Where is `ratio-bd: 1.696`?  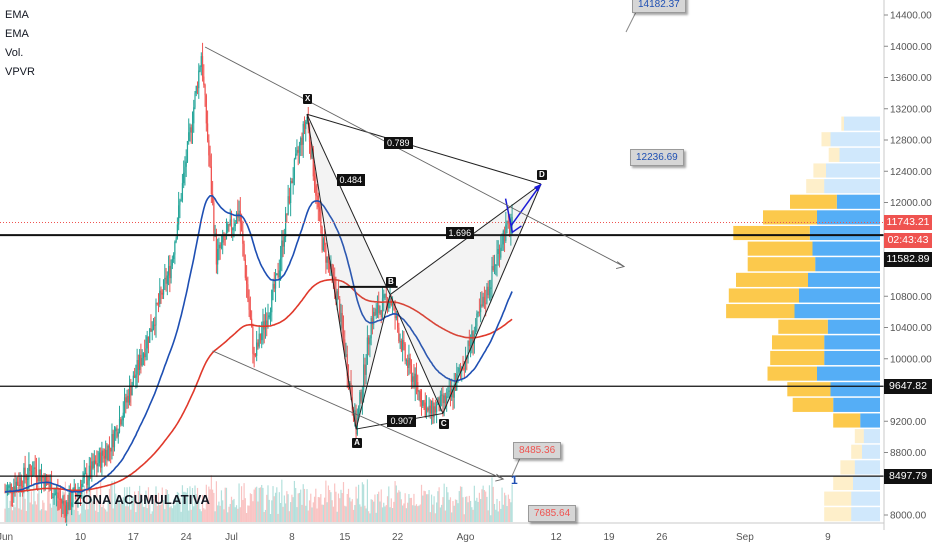 ratio-bd: 1.696 is located at coordinates (460, 233).